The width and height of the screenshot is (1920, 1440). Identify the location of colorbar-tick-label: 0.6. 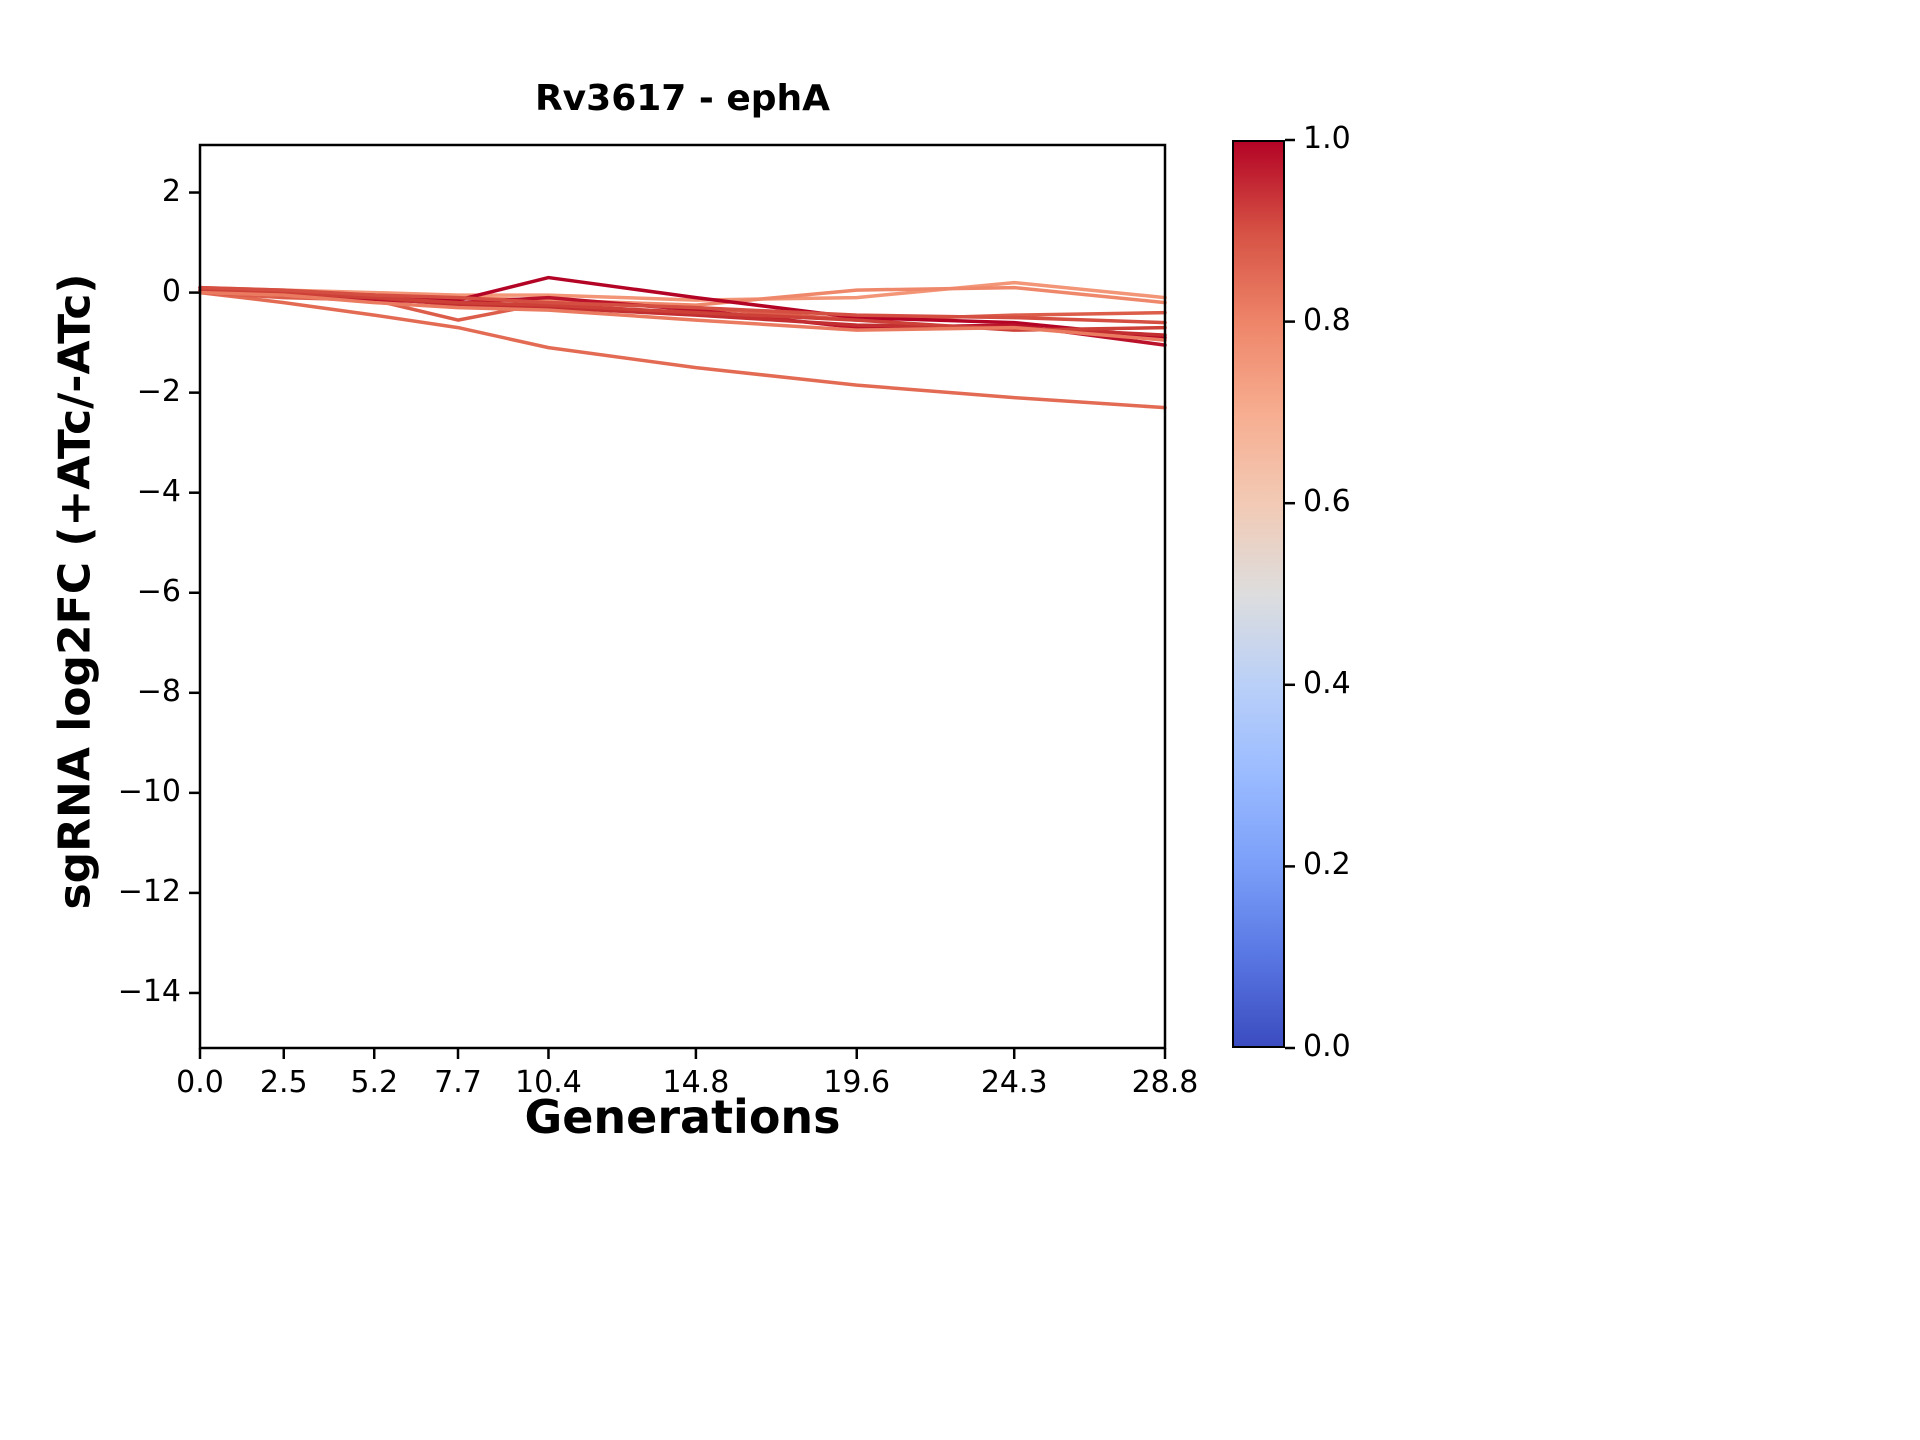
(1327, 502).